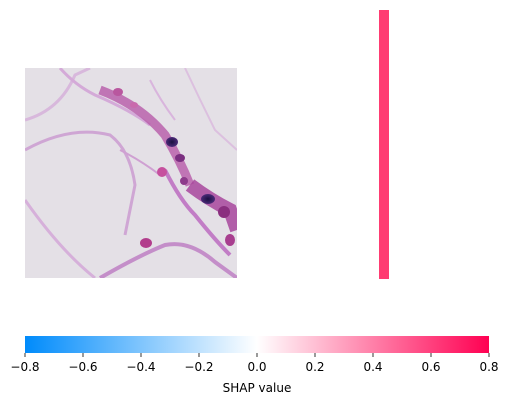  I want to click on colorbar-tick-label: 0.8, so click(488, 367).